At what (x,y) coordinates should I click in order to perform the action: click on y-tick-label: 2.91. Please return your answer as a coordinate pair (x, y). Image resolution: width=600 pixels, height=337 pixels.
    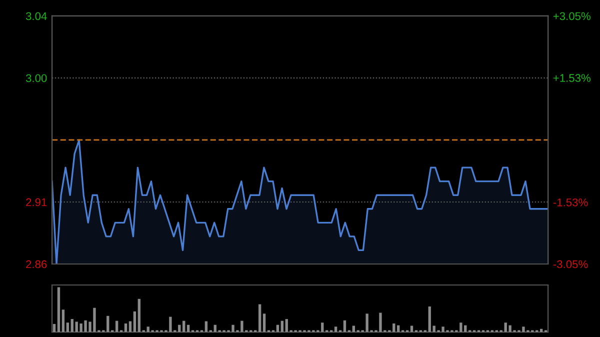
    Looking at the image, I should click on (36, 202).